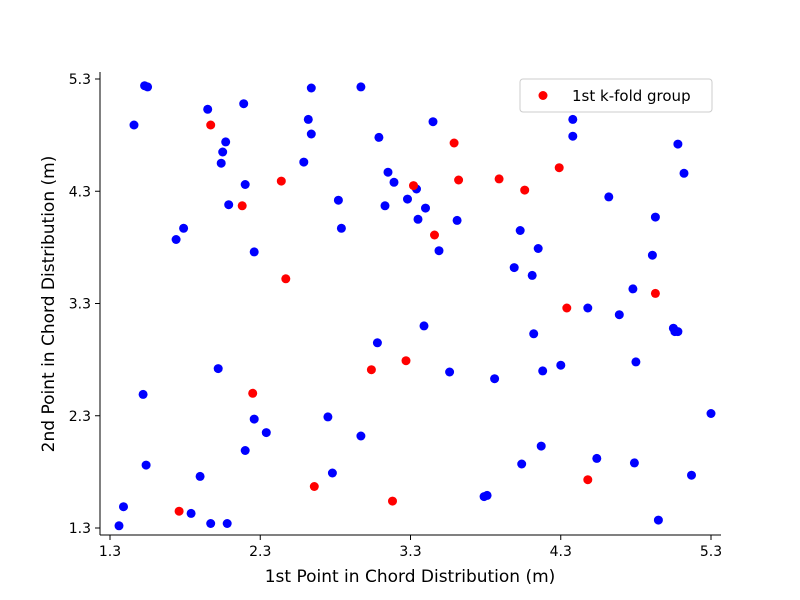 The width and height of the screenshot is (800, 600). I want to click on legend-marker, so click(543, 95).